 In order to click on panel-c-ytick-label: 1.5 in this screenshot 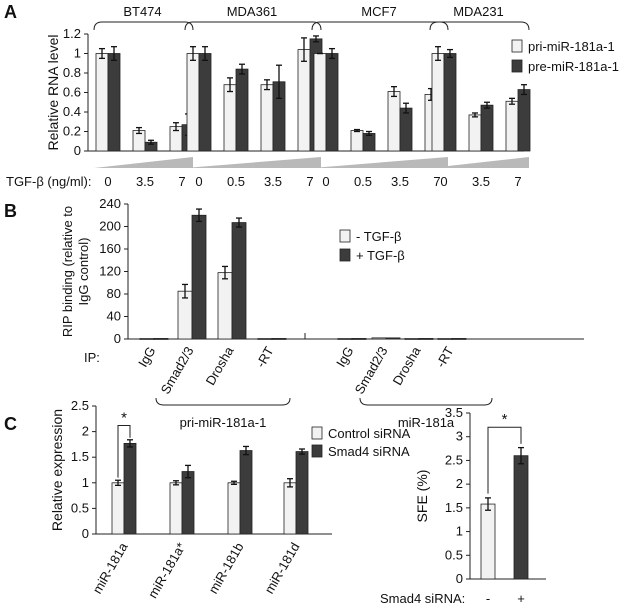, I will do `click(80, 456)`.